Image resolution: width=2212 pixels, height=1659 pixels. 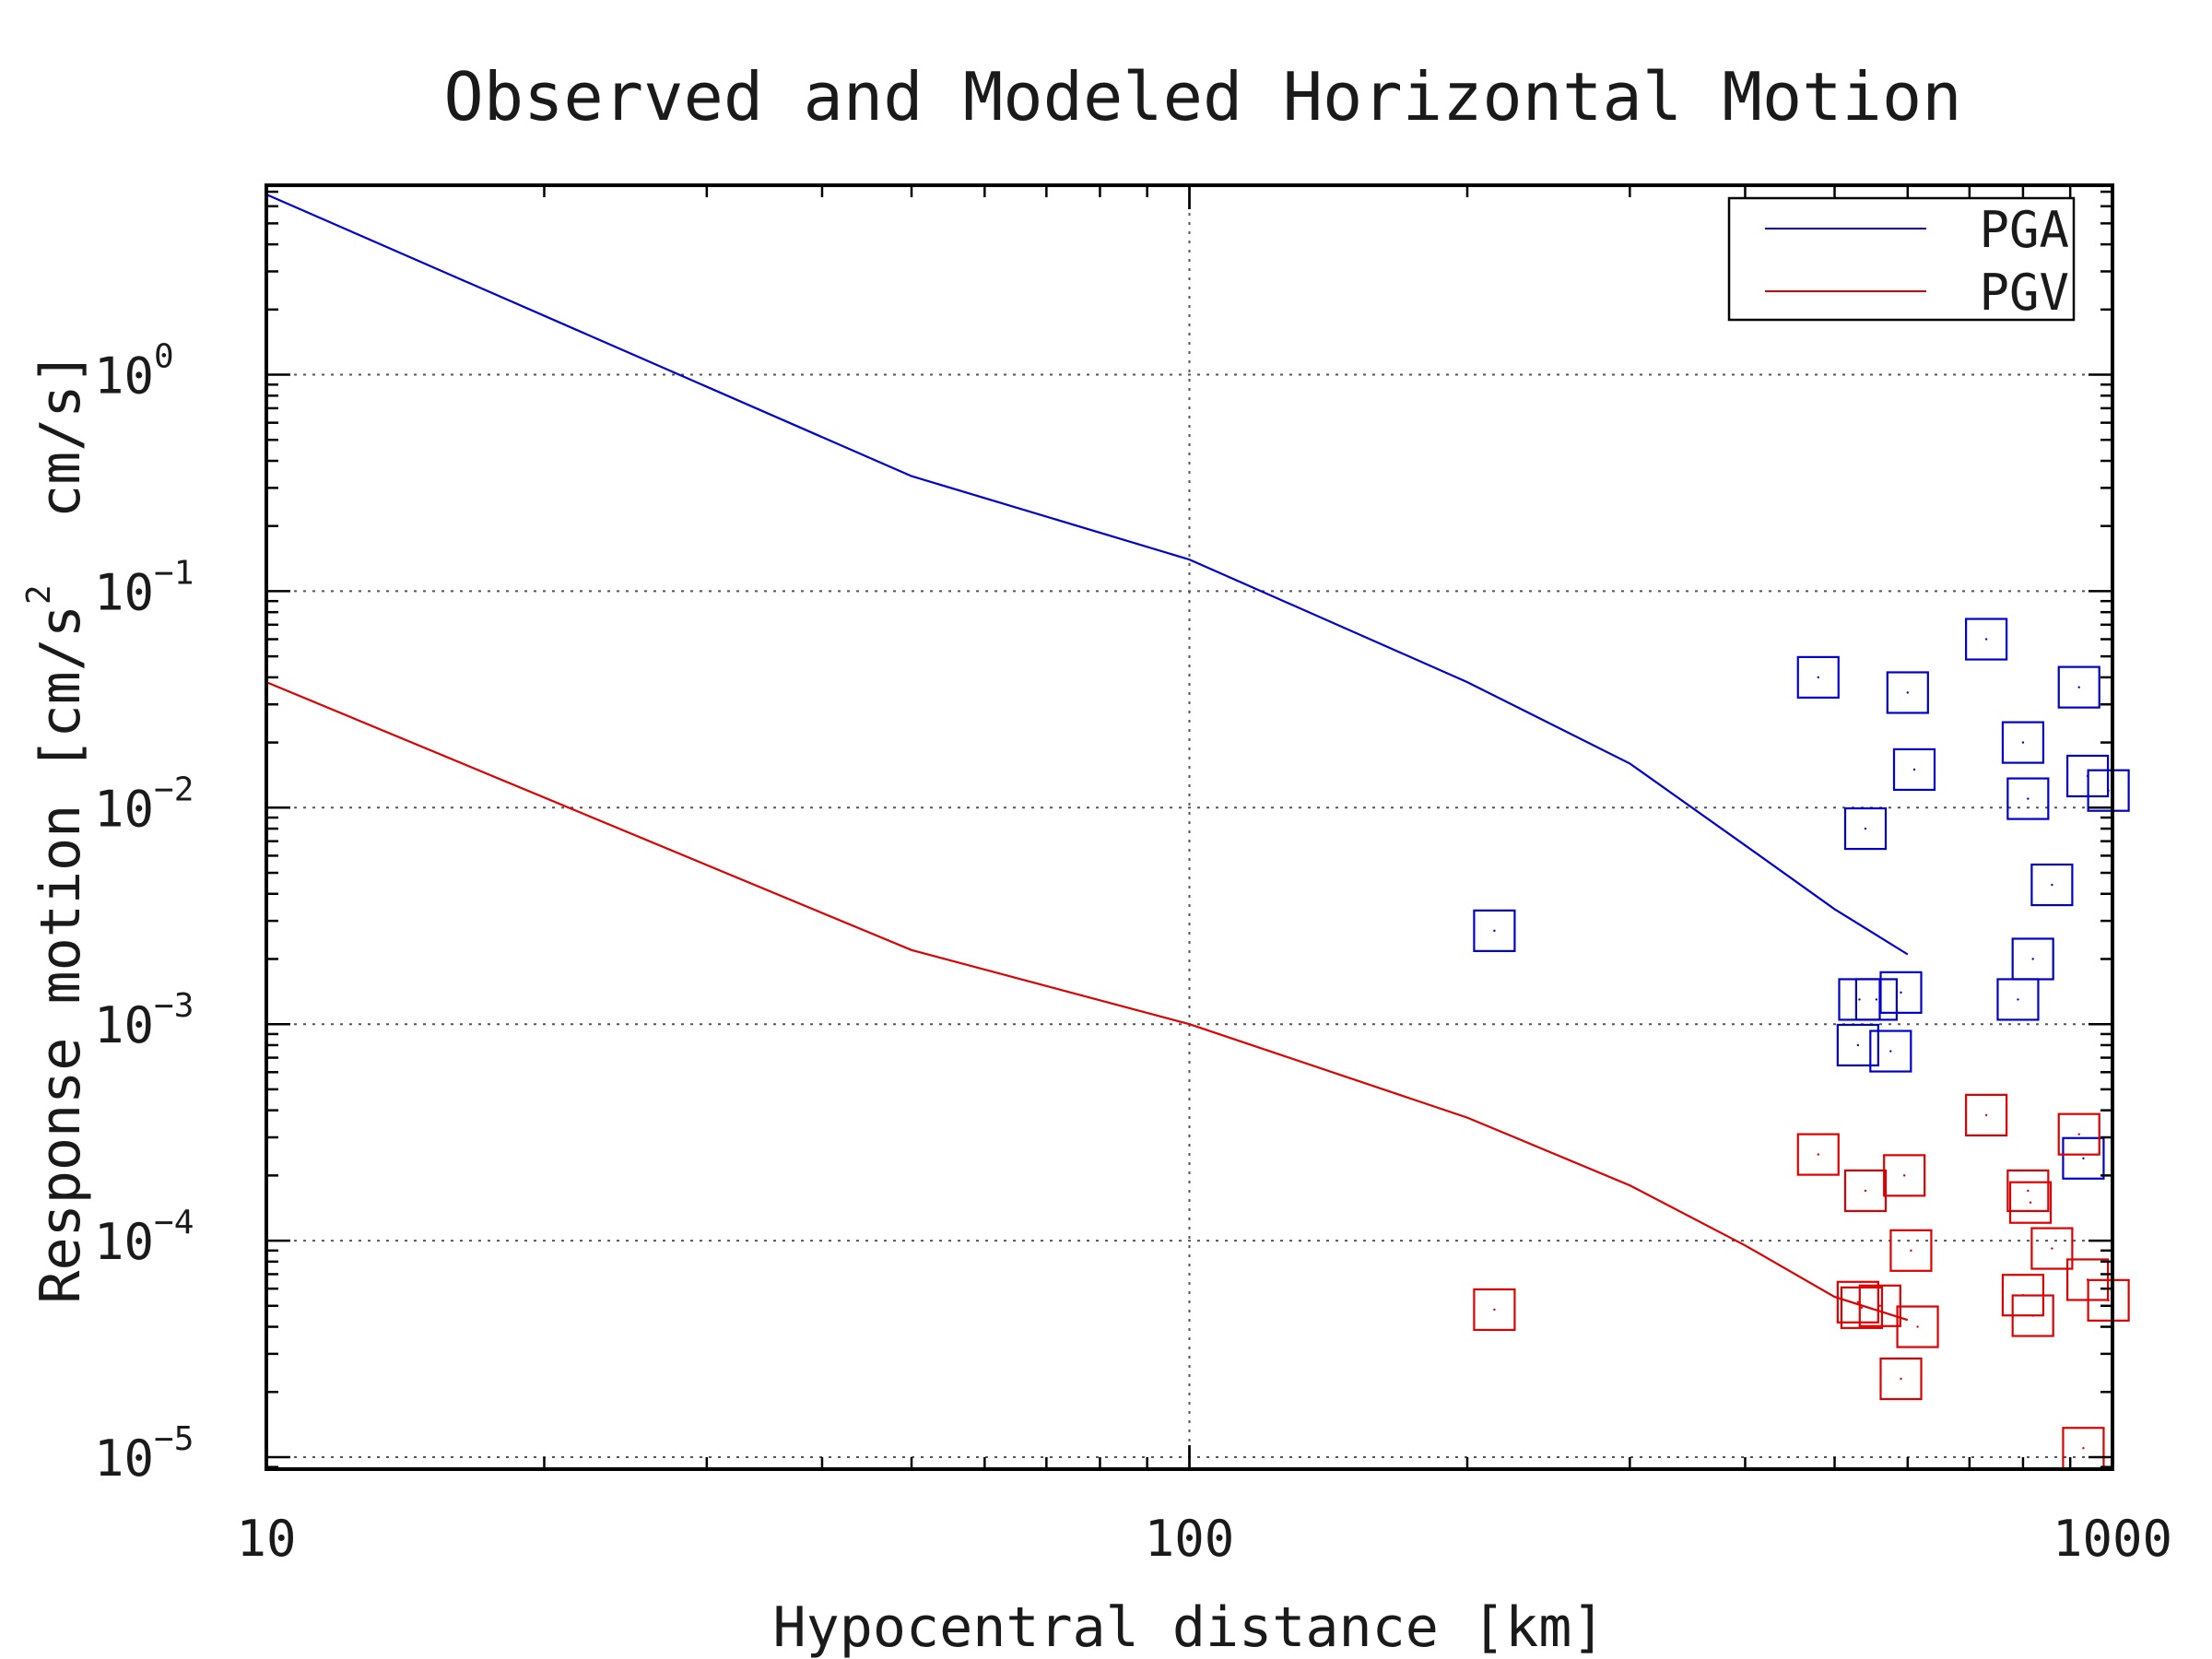 What do you see at coordinates (1190, 1539) in the screenshot?
I see `x-tick-label: 100` at bounding box center [1190, 1539].